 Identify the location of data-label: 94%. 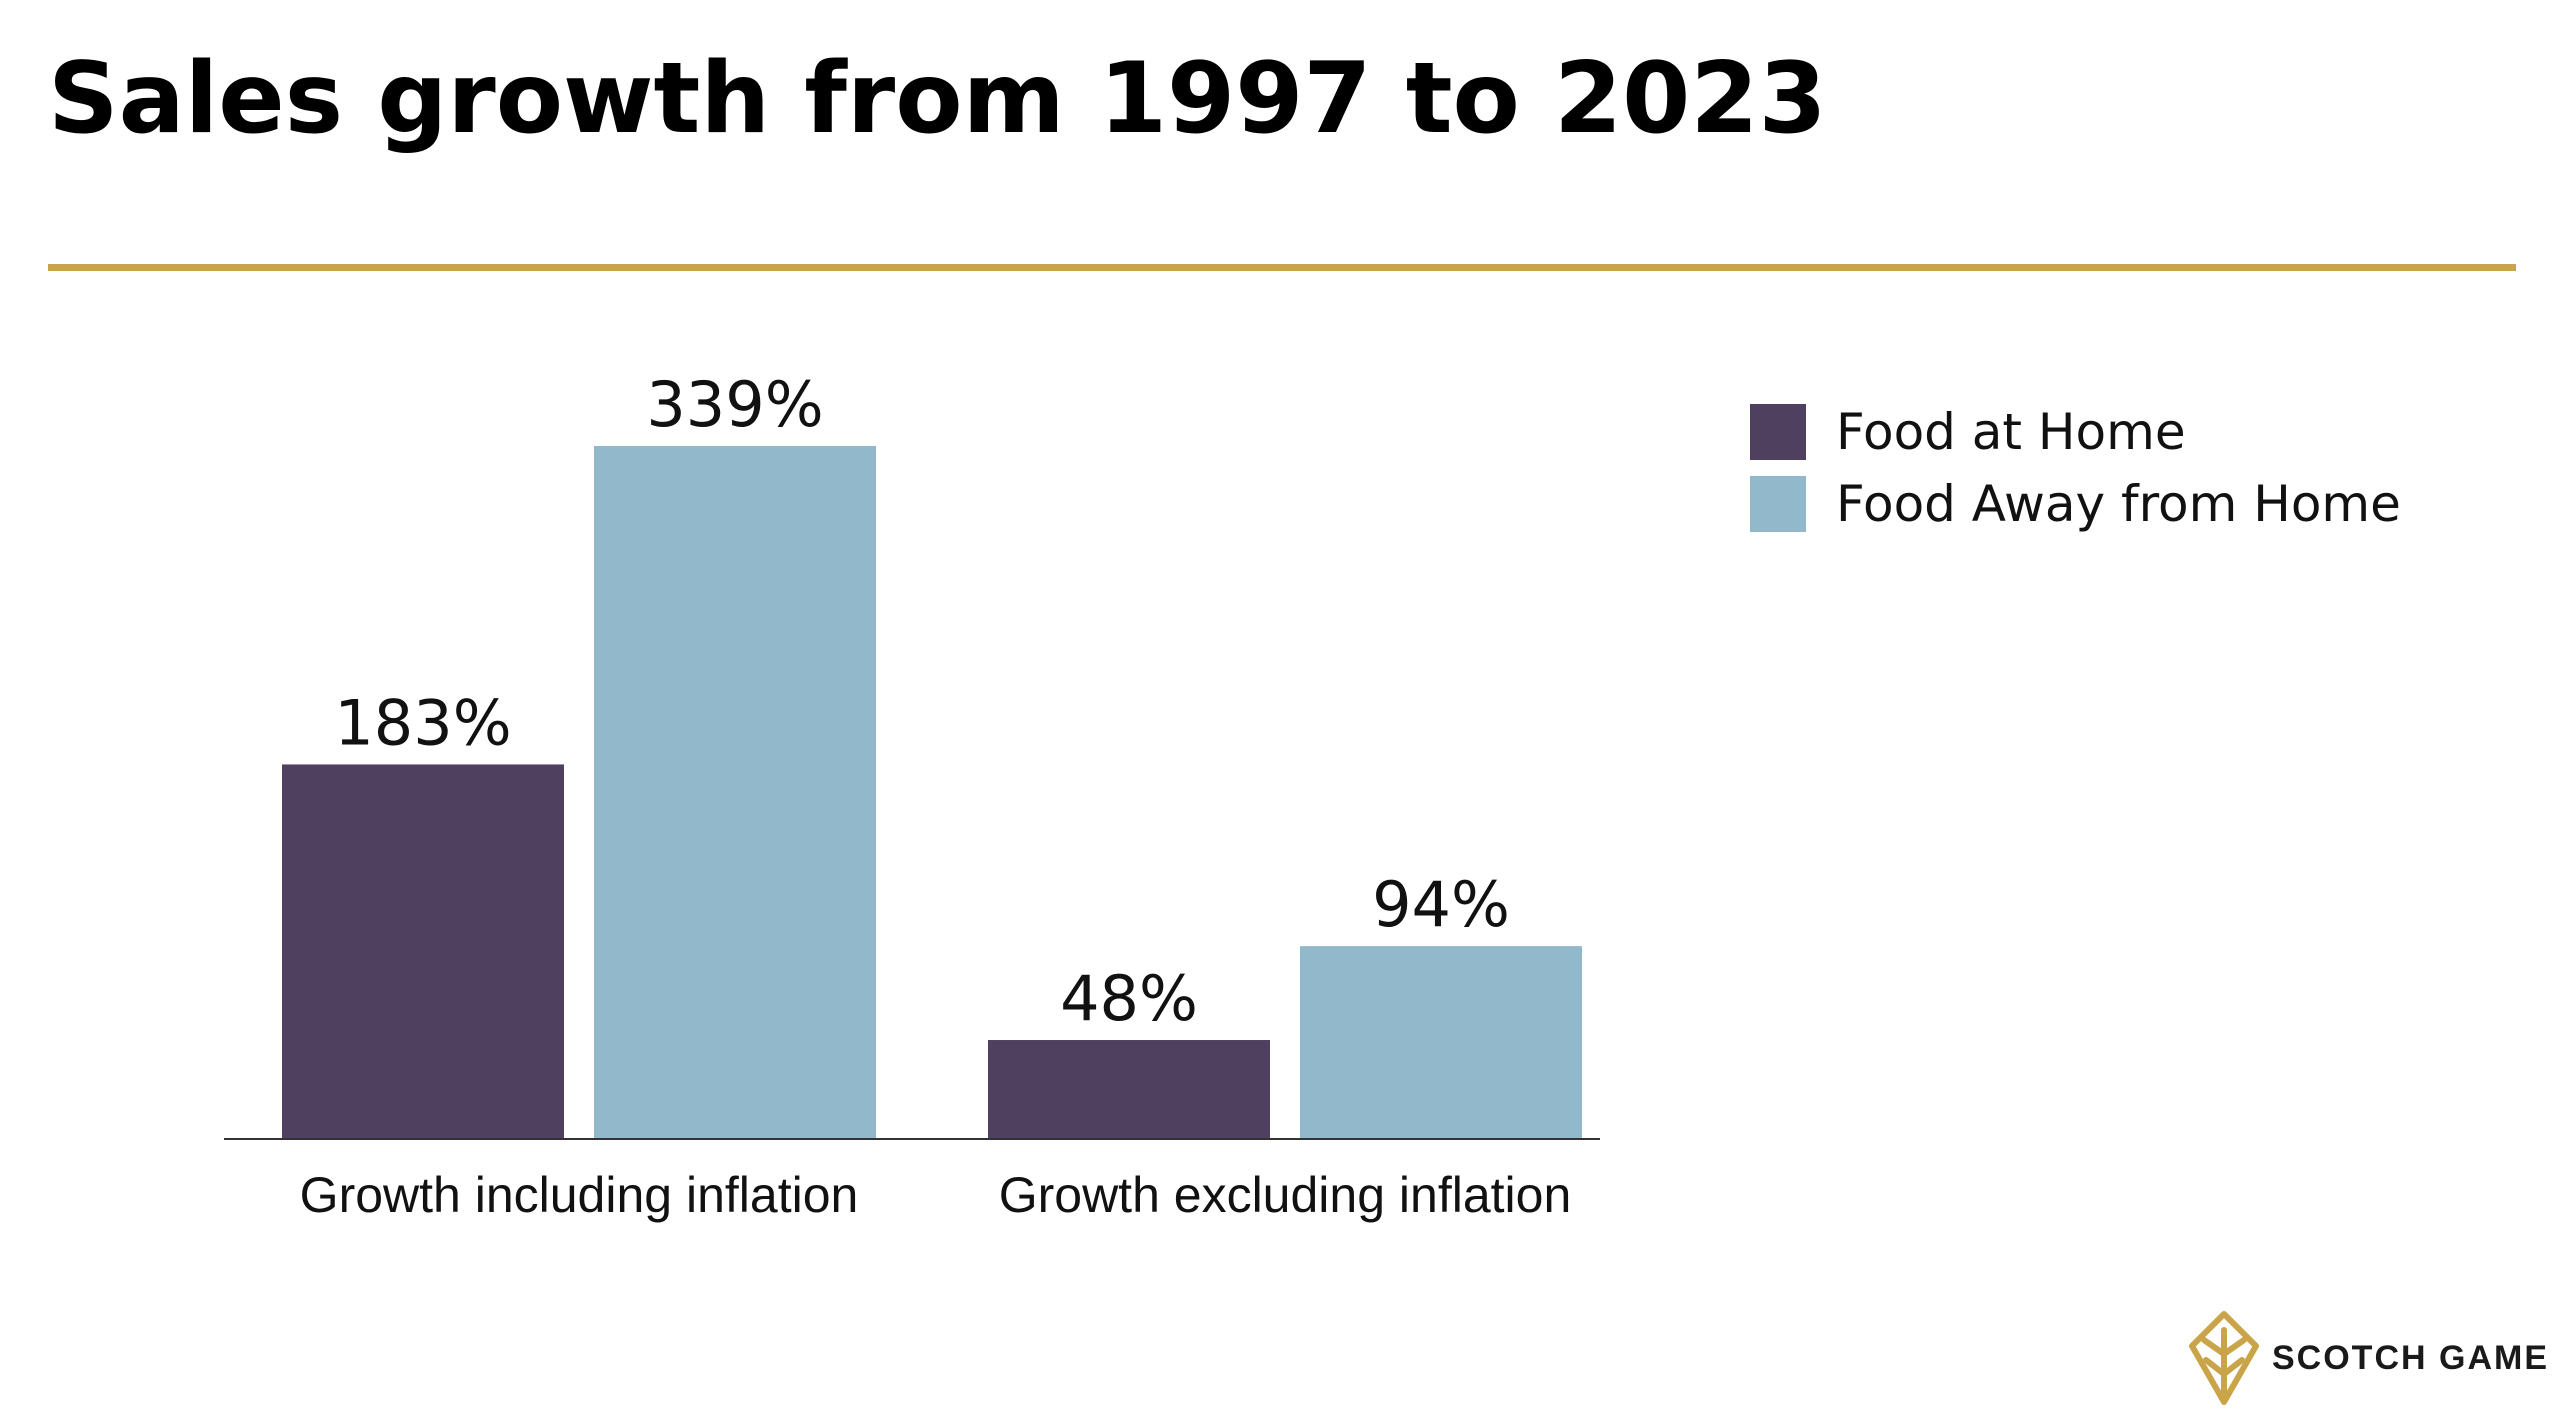
(1441, 904).